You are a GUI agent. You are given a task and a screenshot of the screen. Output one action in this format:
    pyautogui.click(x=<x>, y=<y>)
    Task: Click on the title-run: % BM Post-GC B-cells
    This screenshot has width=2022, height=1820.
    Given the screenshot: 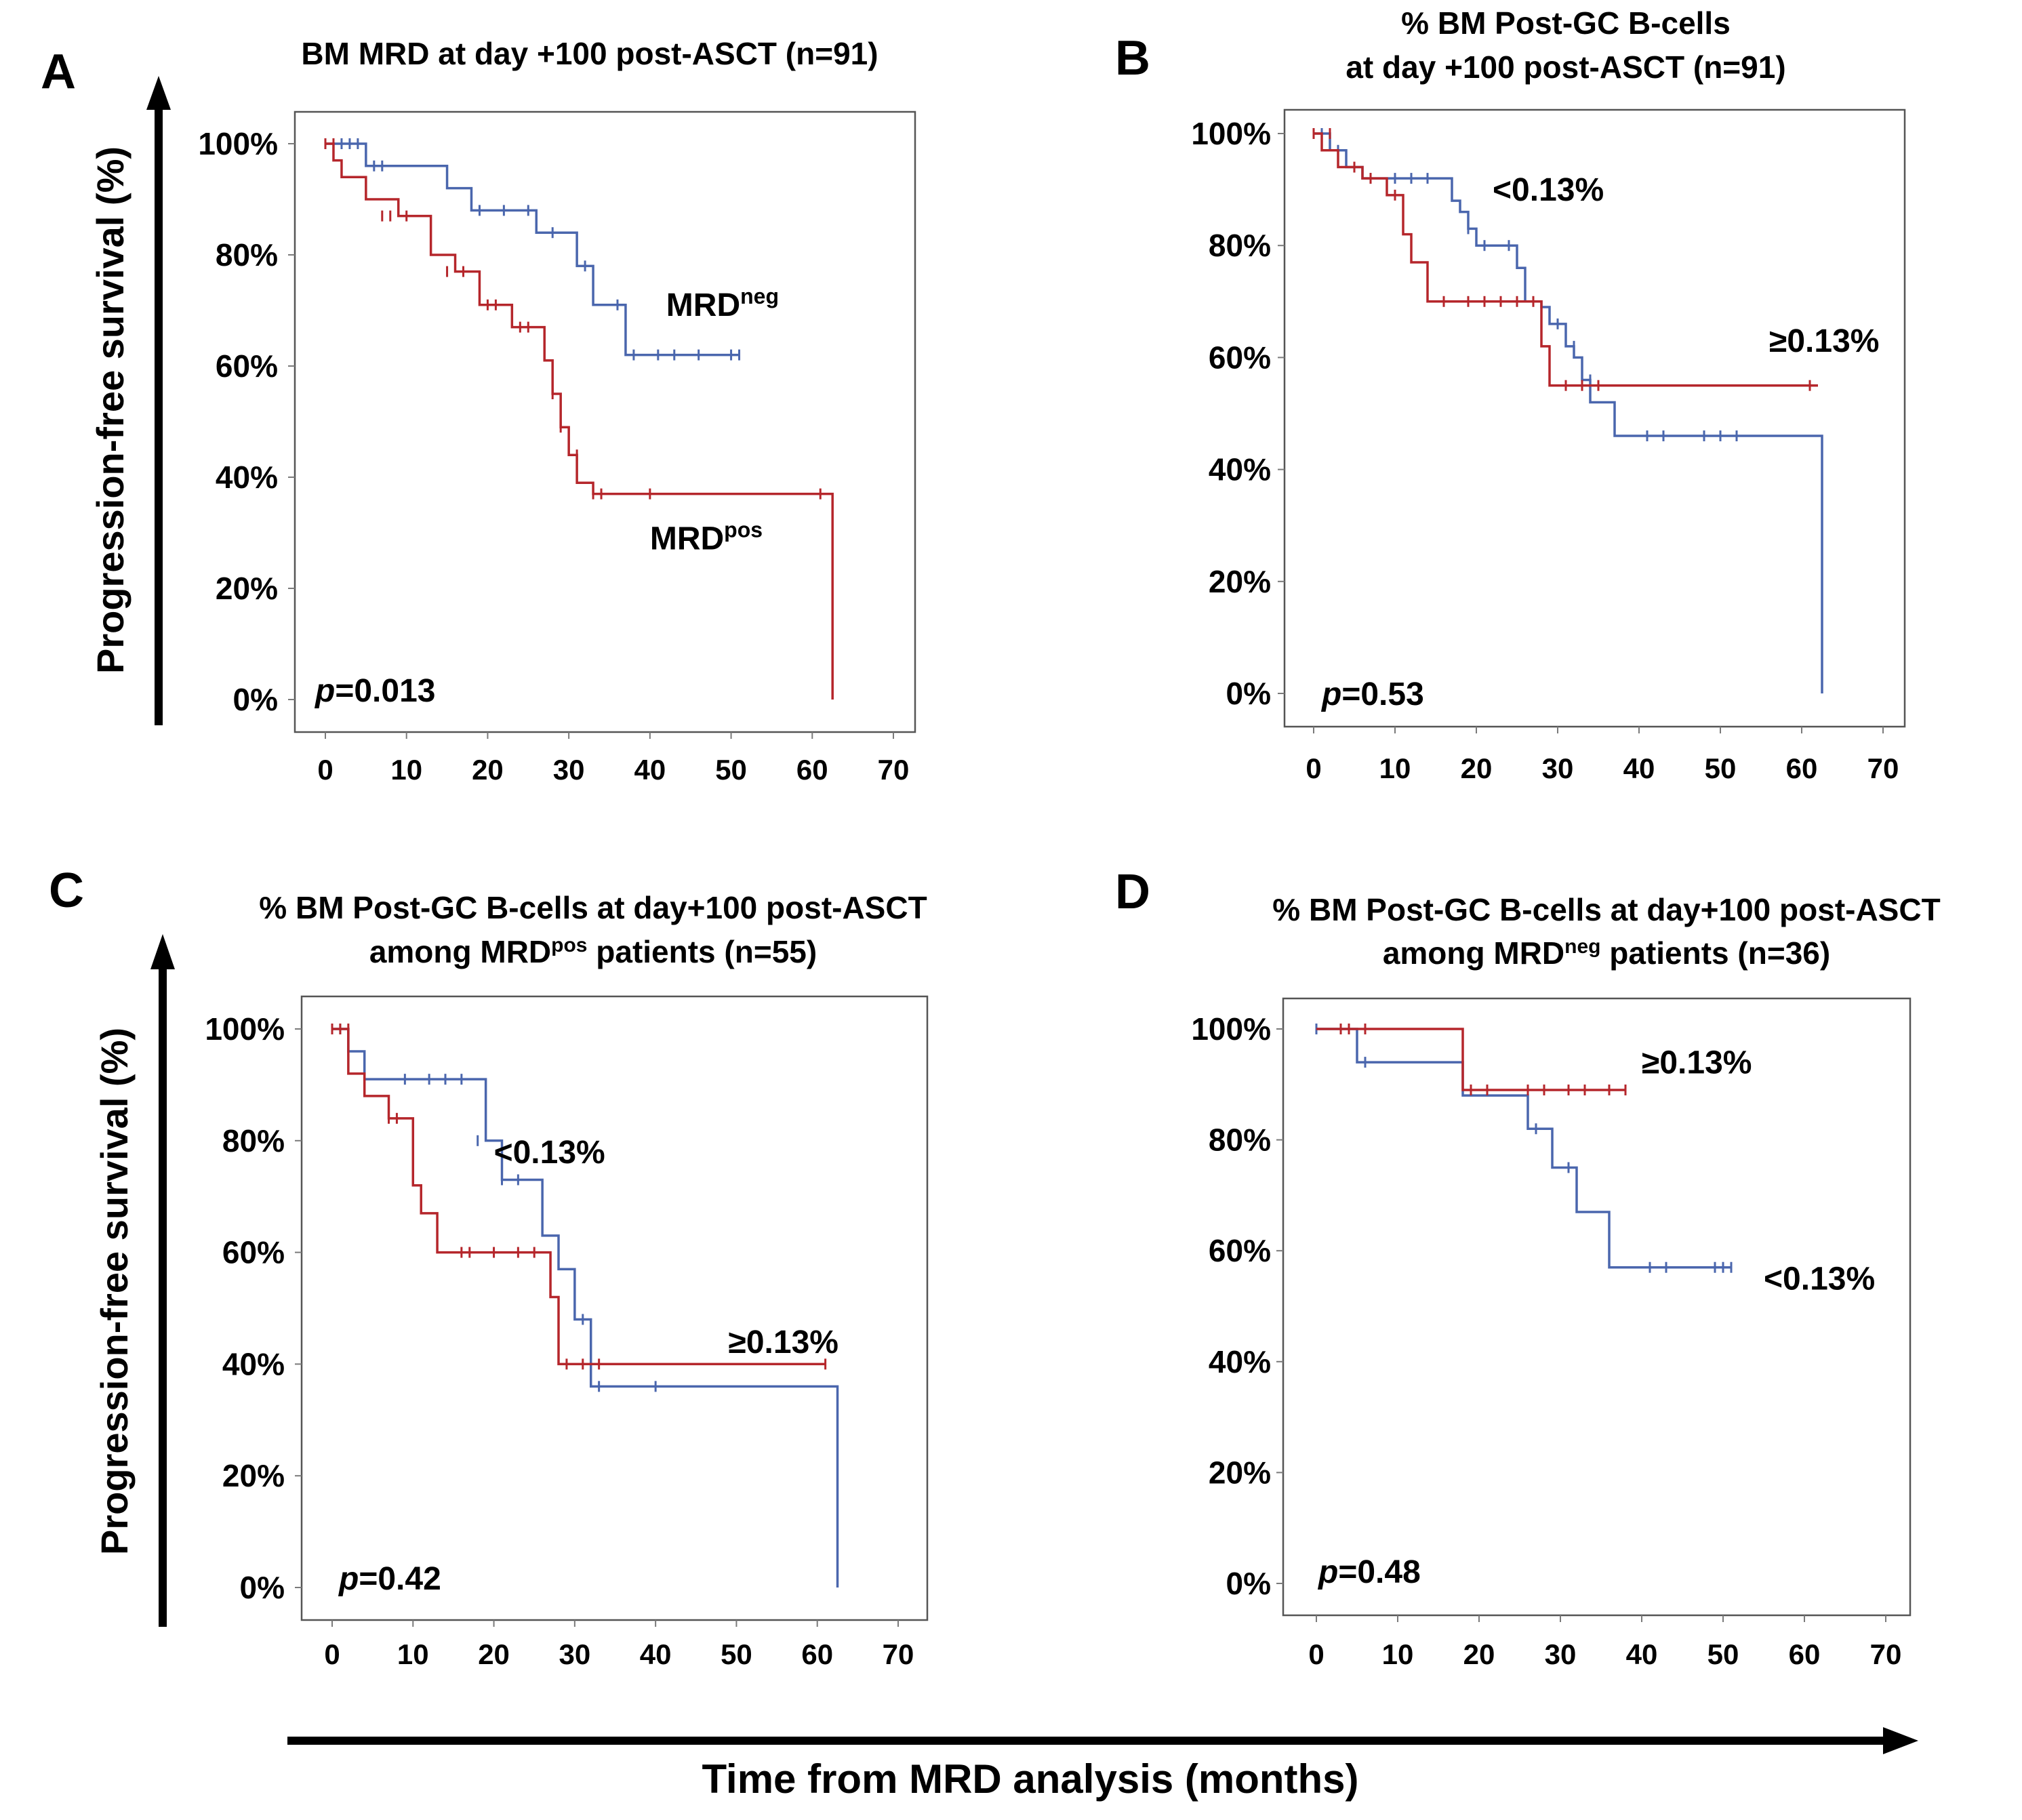 What is the action you would take?
    pyautogui.click(x=1566, y=23)
    